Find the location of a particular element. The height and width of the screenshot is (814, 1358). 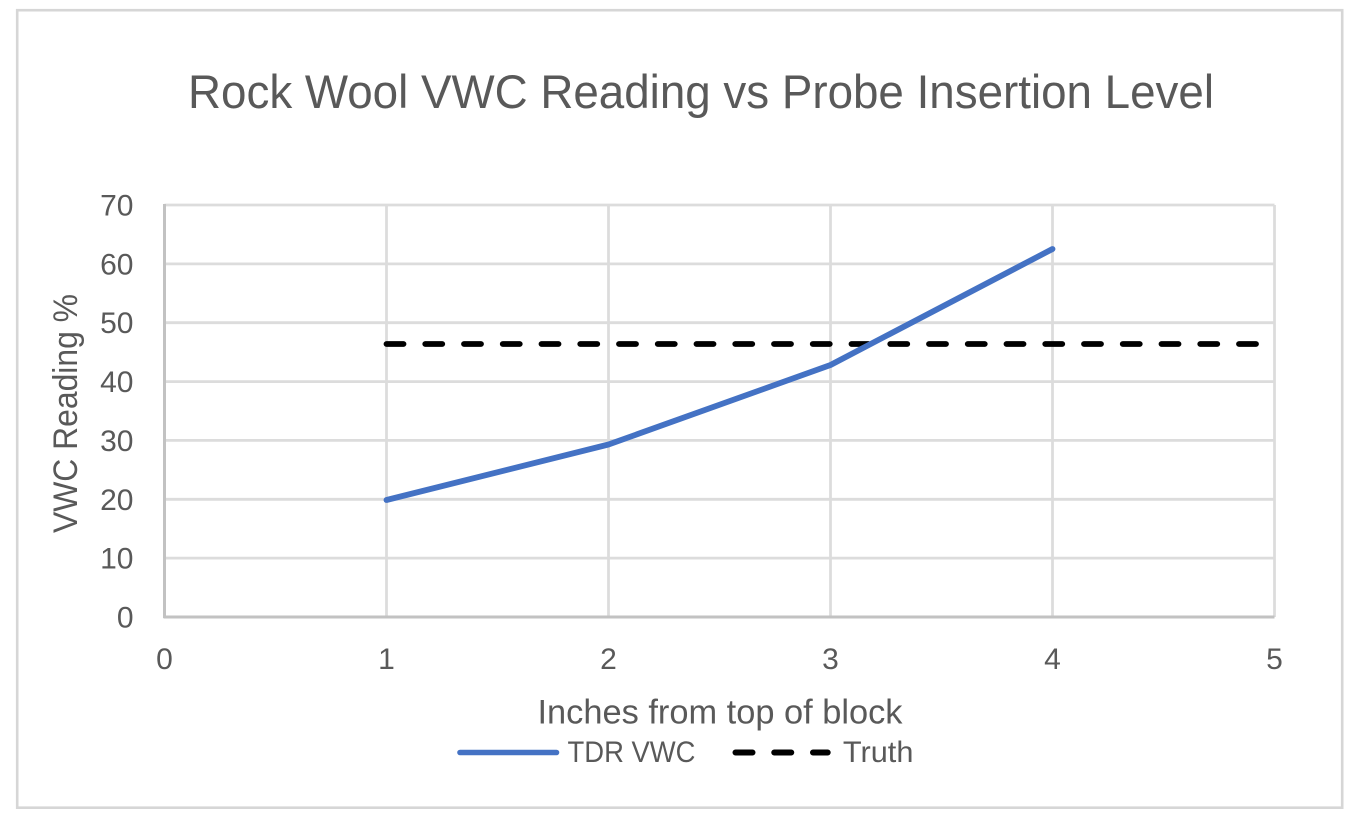

svg-text: TDR VWC is located at coordinates (632, 752).